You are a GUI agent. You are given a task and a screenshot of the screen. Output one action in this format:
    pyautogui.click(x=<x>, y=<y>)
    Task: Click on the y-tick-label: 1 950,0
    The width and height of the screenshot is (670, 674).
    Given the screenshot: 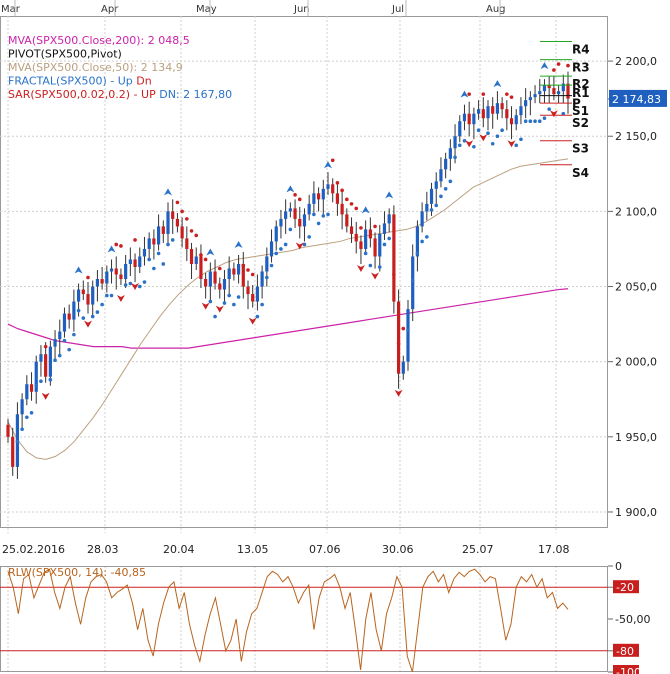 What is the action you would take?
    pyautogui.click(x=636, y=437)
    